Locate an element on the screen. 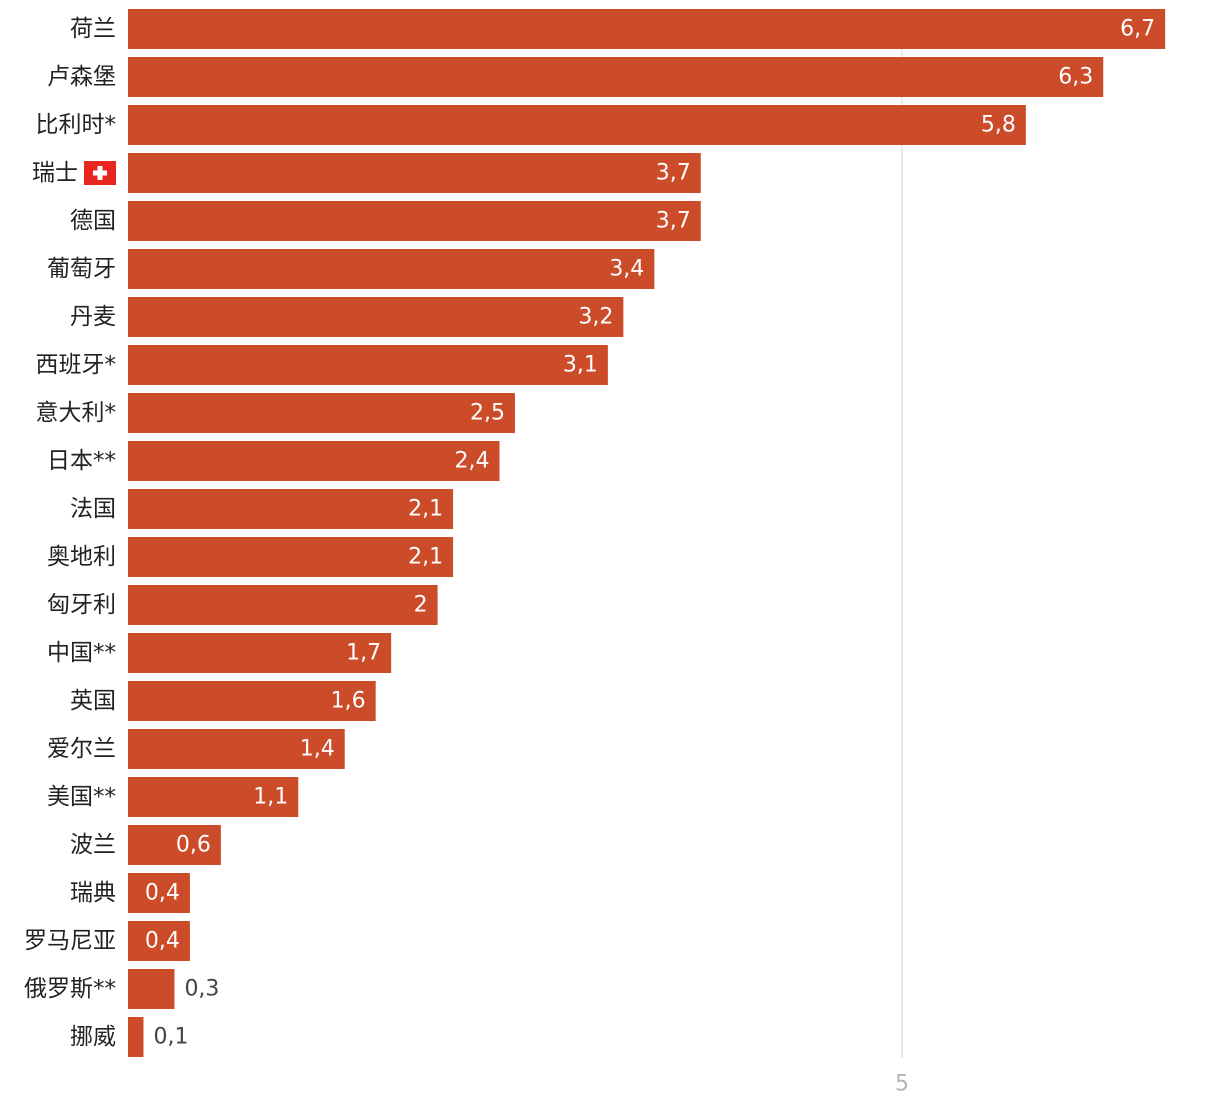 Image resolution: width=1220 pixels, height=1106 pixels. value-label: 1,6 is located at coordinates (348, 701).